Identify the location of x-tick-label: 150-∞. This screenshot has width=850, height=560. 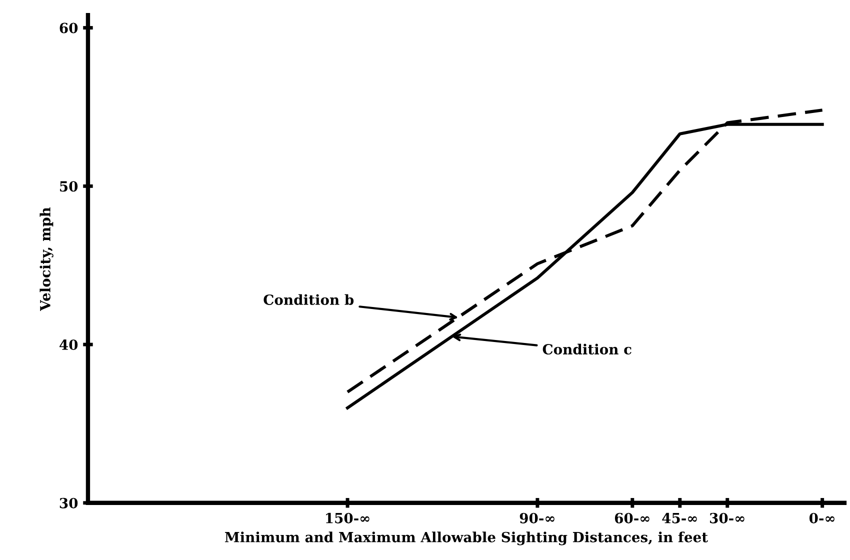
(348, 518).